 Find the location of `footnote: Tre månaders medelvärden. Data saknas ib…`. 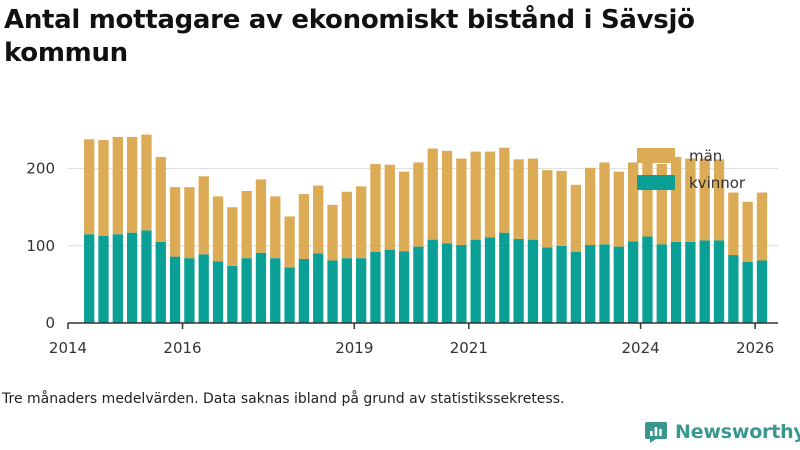

footnote: Tre månaders medelvärden. Data saknas ib… is located at coordinates (283, 399).